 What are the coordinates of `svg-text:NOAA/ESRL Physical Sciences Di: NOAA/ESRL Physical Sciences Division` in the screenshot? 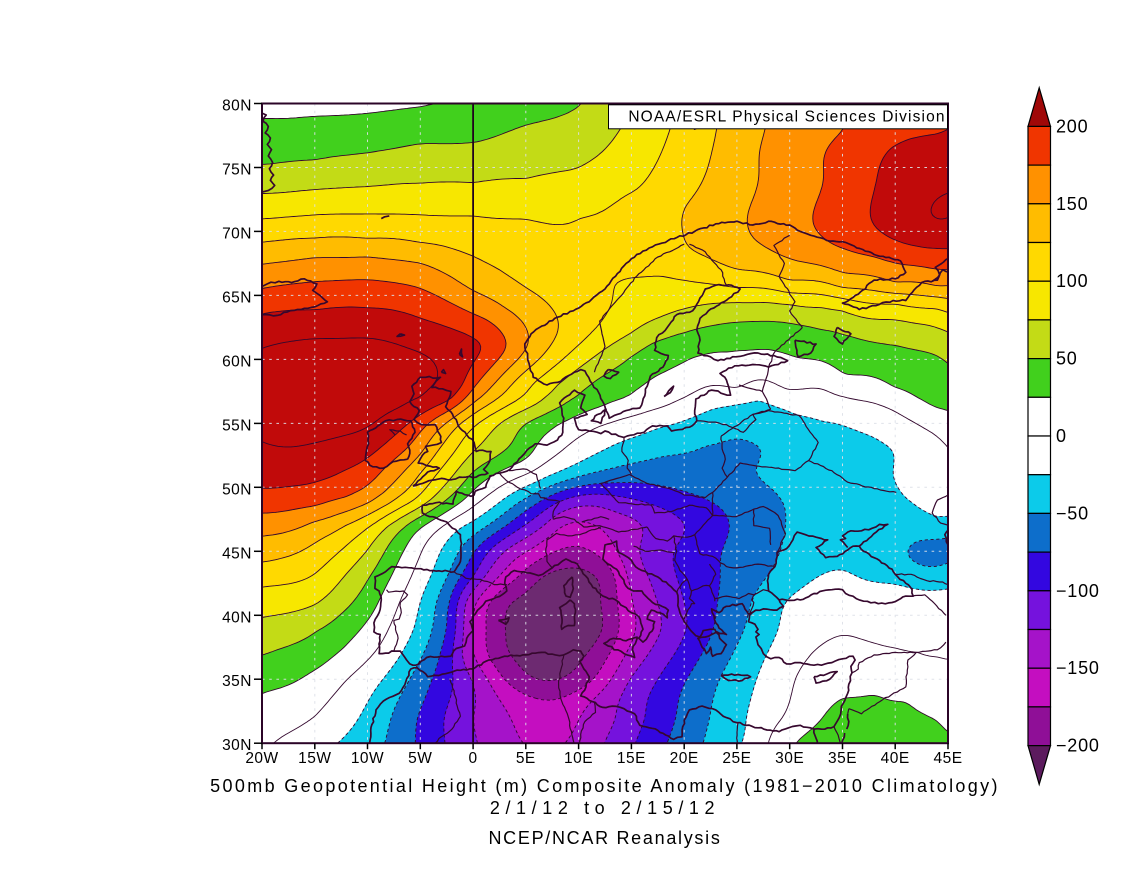 It's located at (786, 117).